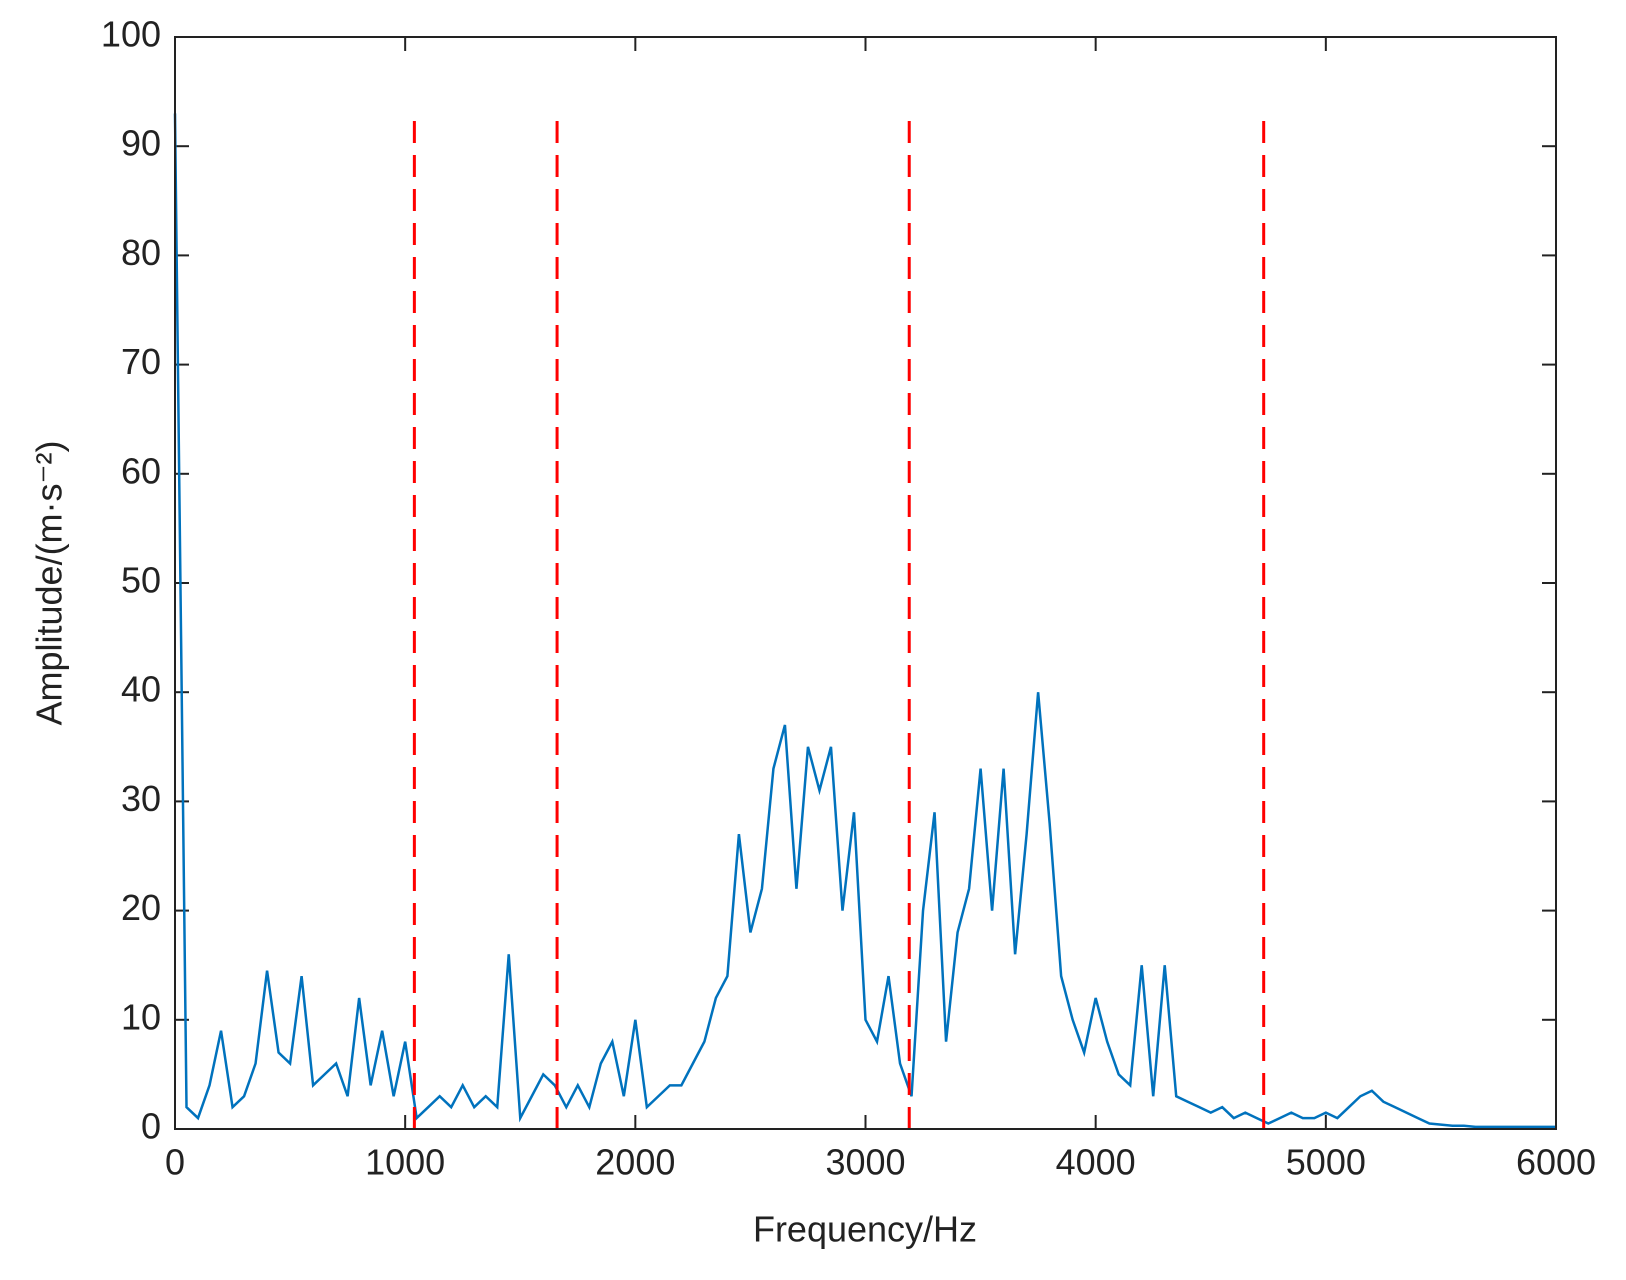  What do you see at coordinates (151, 1126) in the screenshot?
I see `y-tick-label: 0` at bounding box center [151, 1126].